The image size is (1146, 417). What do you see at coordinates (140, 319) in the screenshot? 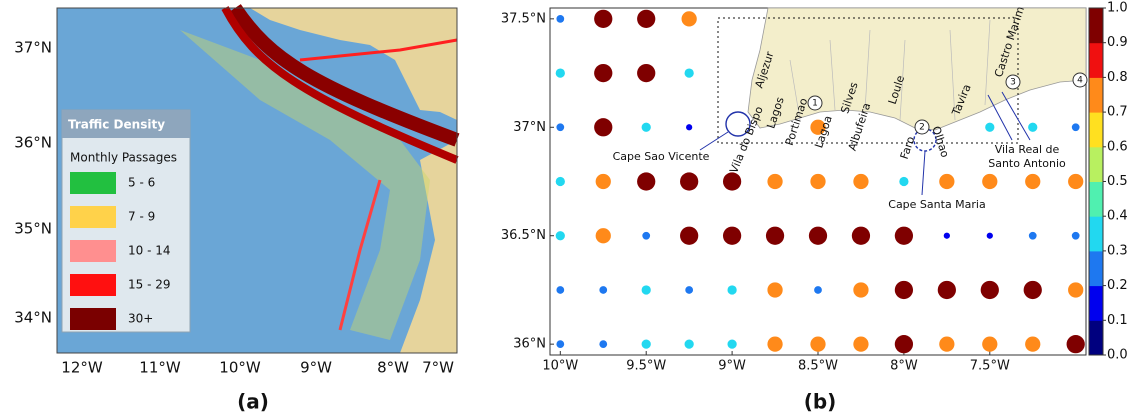
I see `legend-label: 30+` at bounding box center [140, 319].